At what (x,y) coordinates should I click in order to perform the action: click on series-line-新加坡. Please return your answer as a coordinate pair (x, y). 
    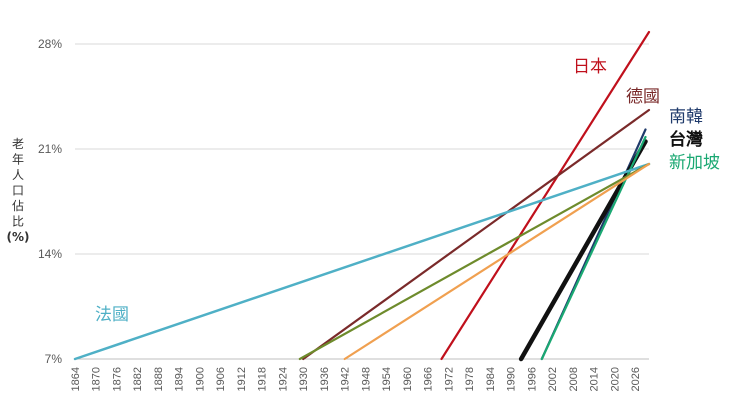
    Looking at the image, I should click on (593, 248).